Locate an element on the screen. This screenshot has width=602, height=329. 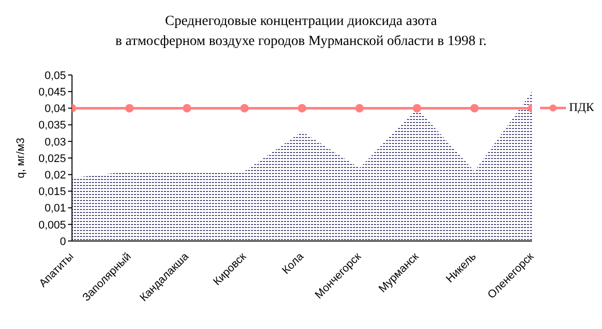
y-axis-title: q, мг/м3 is located at coordinates (20, 158).